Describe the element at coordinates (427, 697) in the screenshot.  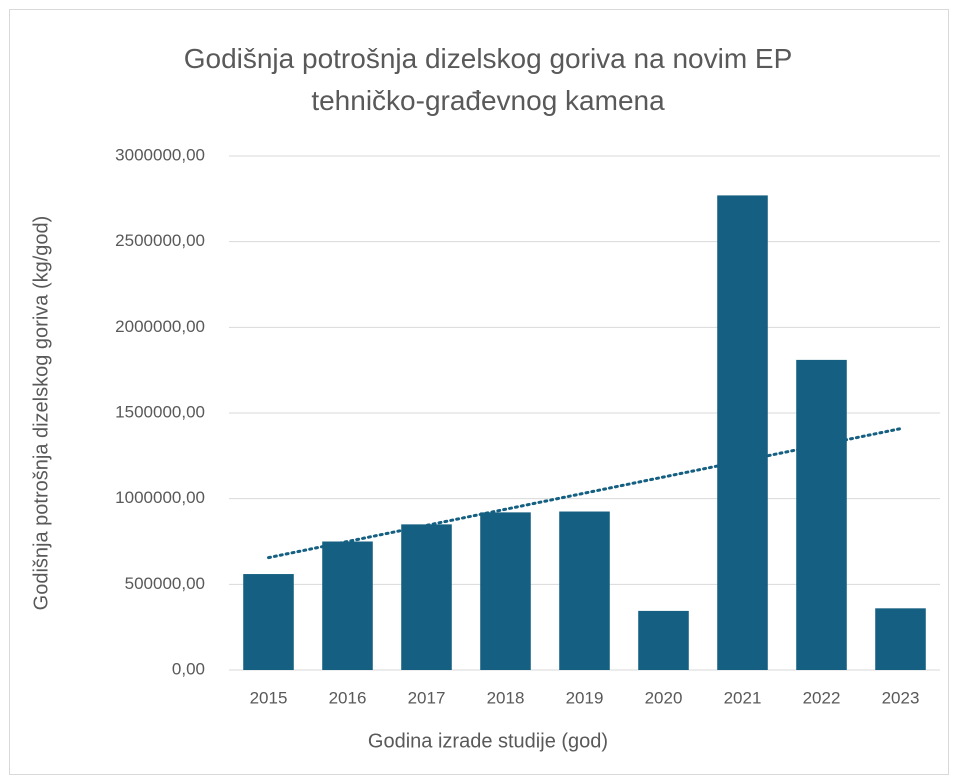
I see `x-tick-label: 2017` at that location.